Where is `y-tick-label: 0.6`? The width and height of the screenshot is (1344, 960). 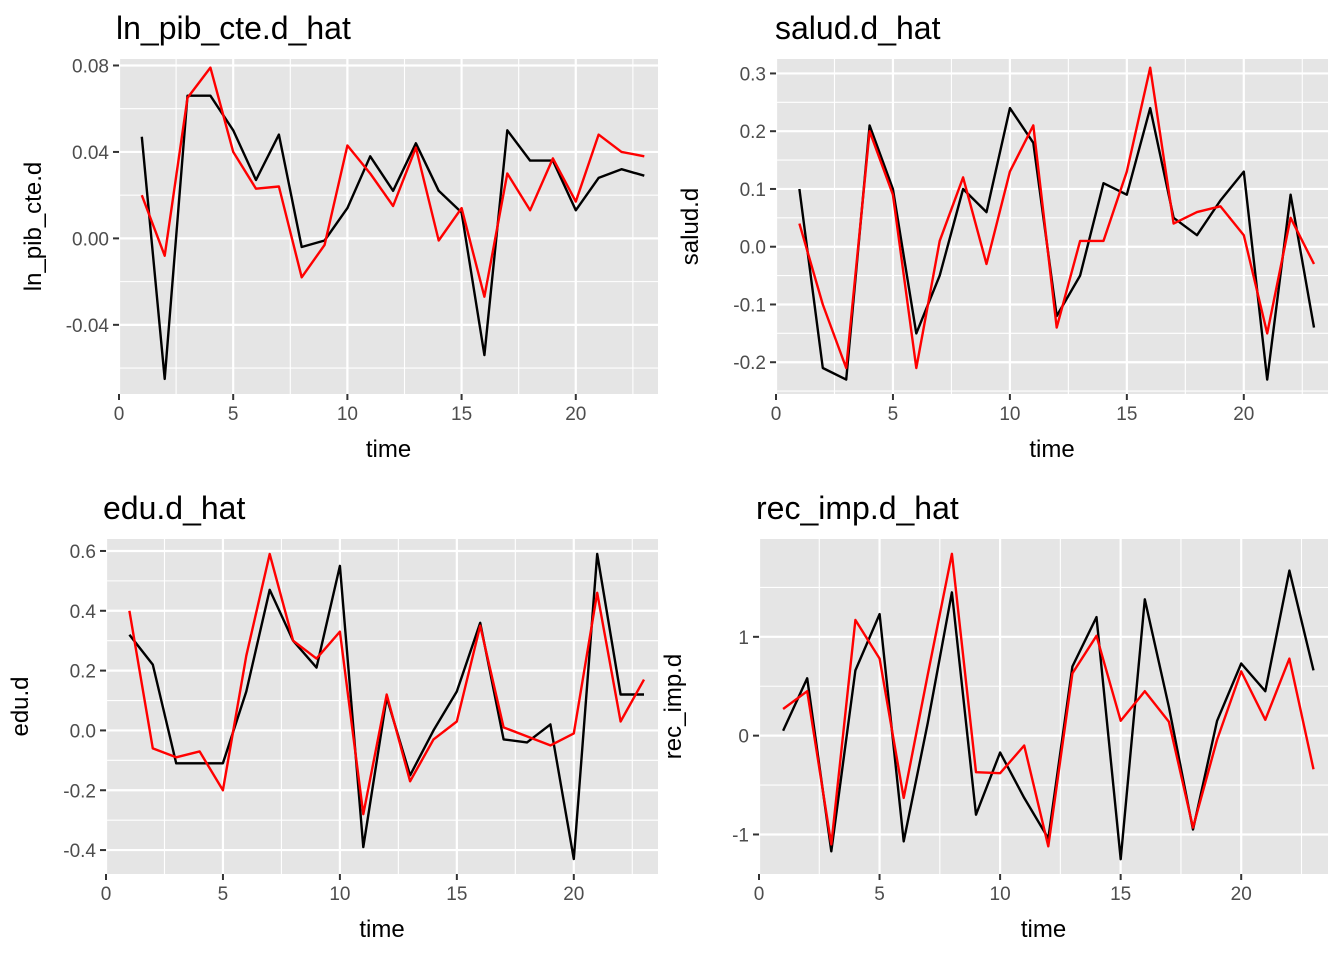 y-tick-label: 0.6 is located at coordinates (83, 552).